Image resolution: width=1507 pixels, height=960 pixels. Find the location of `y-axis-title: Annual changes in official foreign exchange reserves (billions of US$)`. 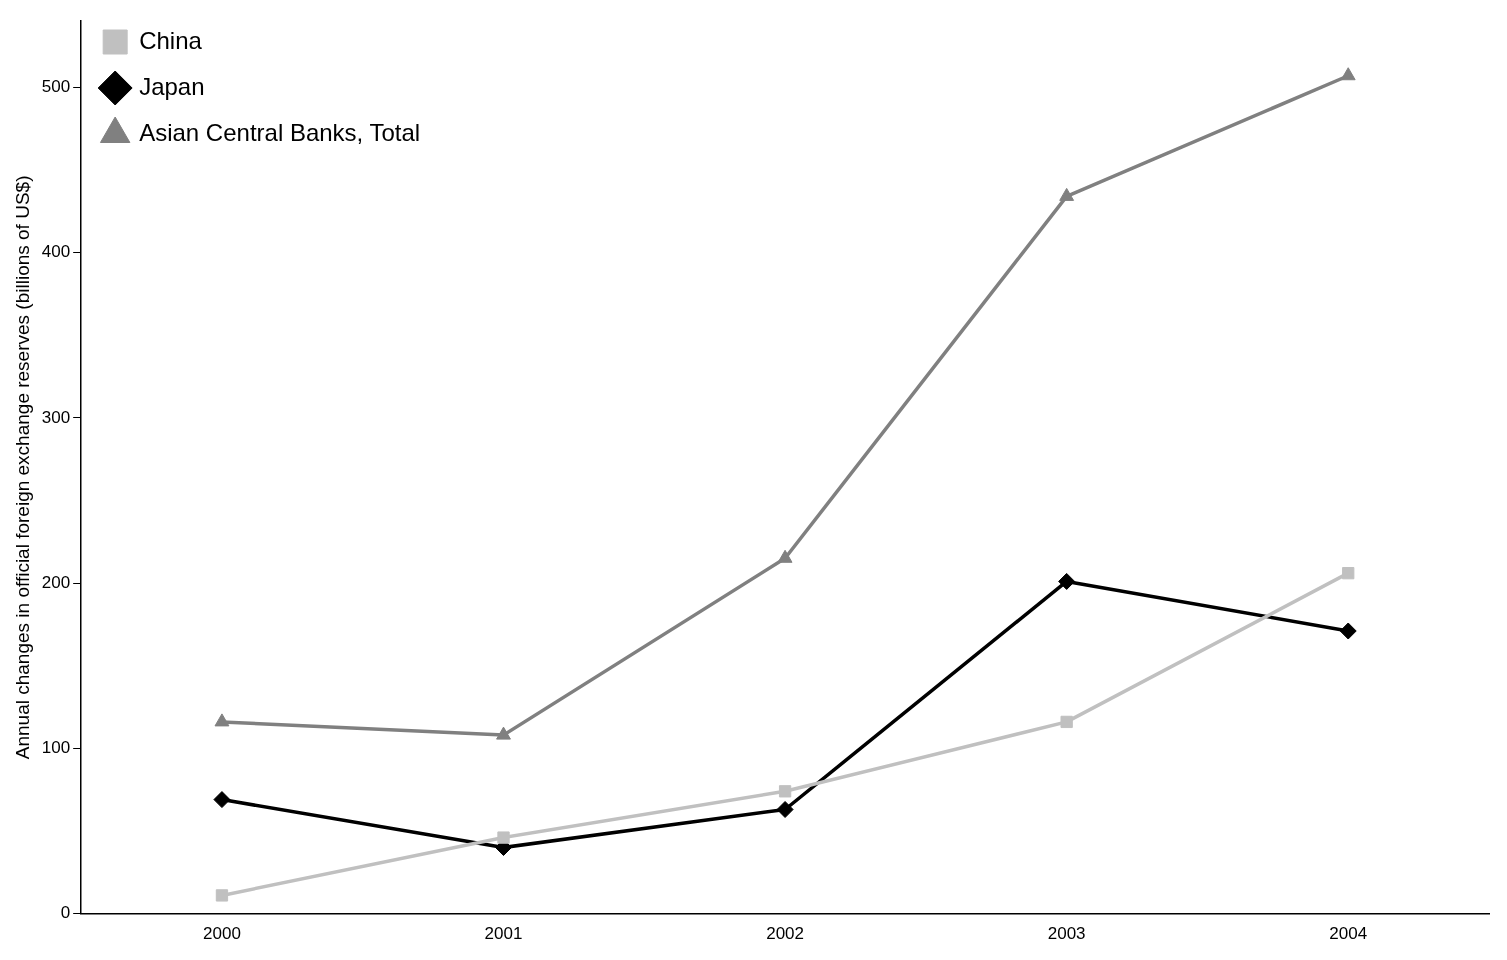

y-axis-title: Annual changes in official foreign exchange reserves (billions of US$) is located at coordinates (22, 467).